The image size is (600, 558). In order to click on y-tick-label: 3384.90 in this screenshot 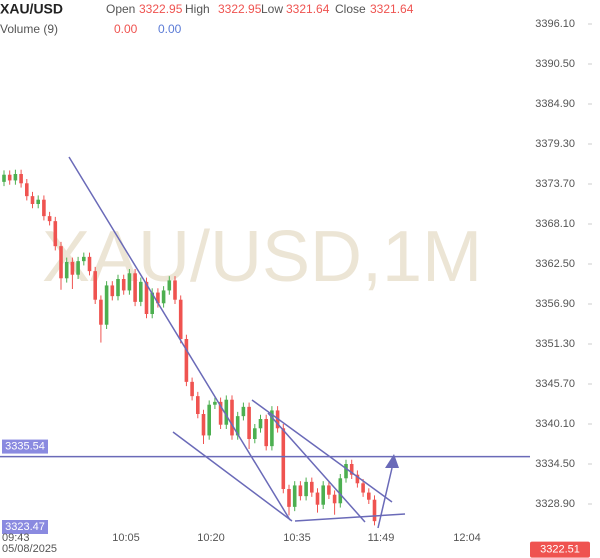, I will do `click(555, 104)`.